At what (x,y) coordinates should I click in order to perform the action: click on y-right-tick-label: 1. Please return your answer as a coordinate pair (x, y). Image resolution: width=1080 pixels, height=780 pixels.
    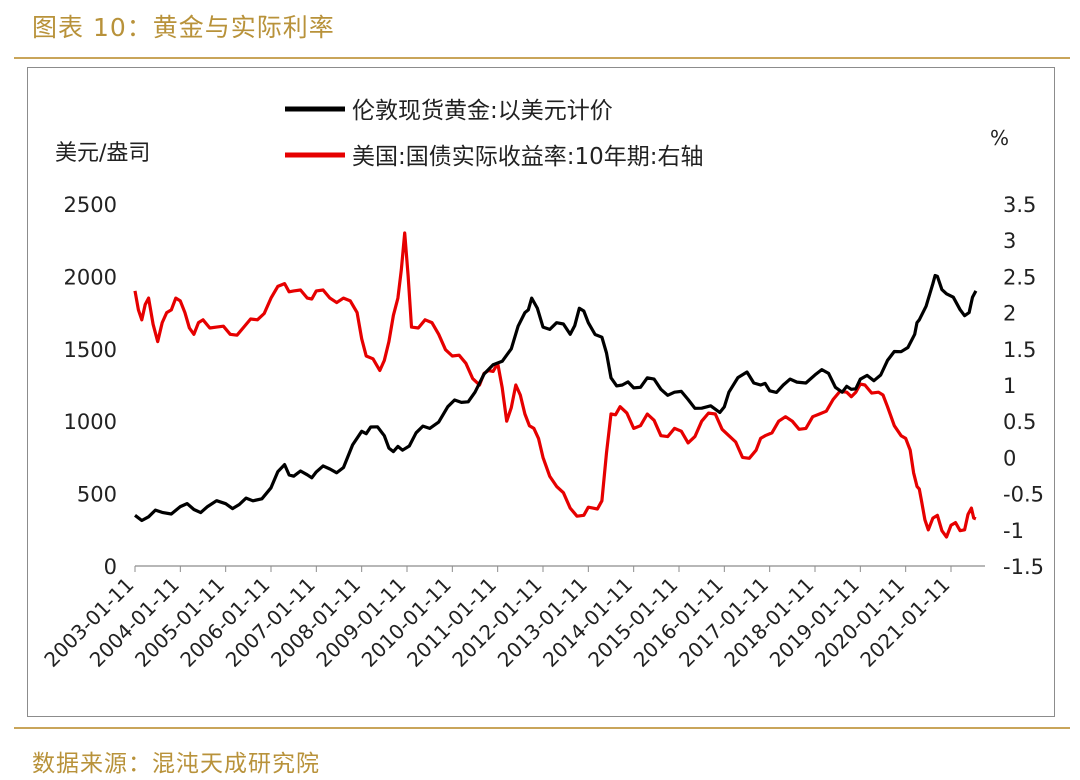
    Looking at the image, I should click on (1009, 386).